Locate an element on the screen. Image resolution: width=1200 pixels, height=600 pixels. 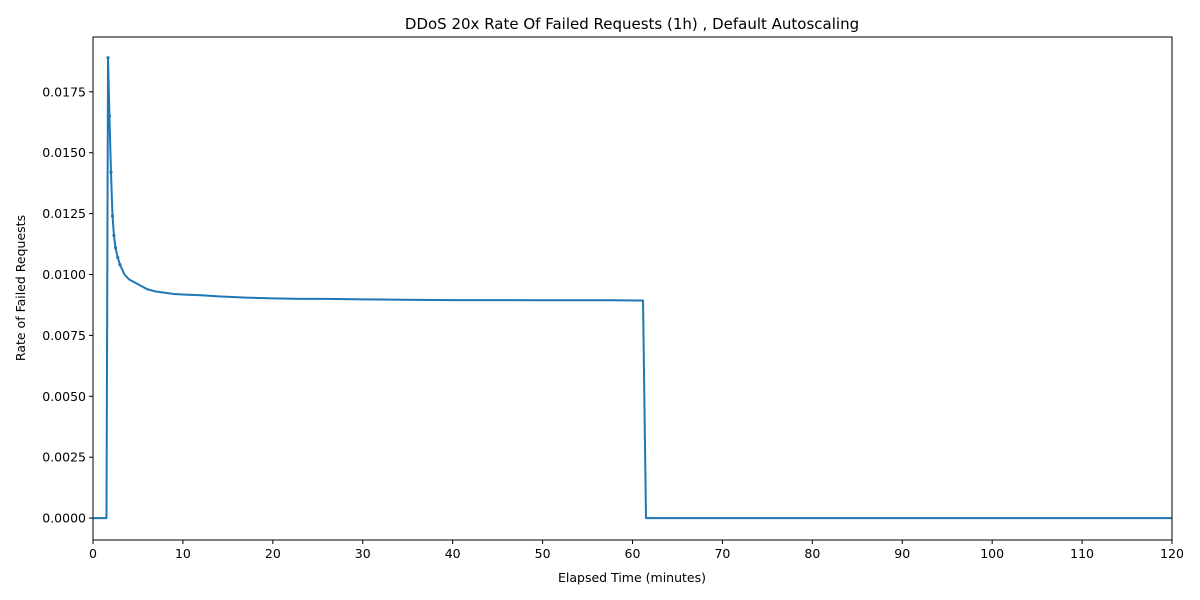
y-tick-label: 0.0075 is located at coordinates (64, 335).